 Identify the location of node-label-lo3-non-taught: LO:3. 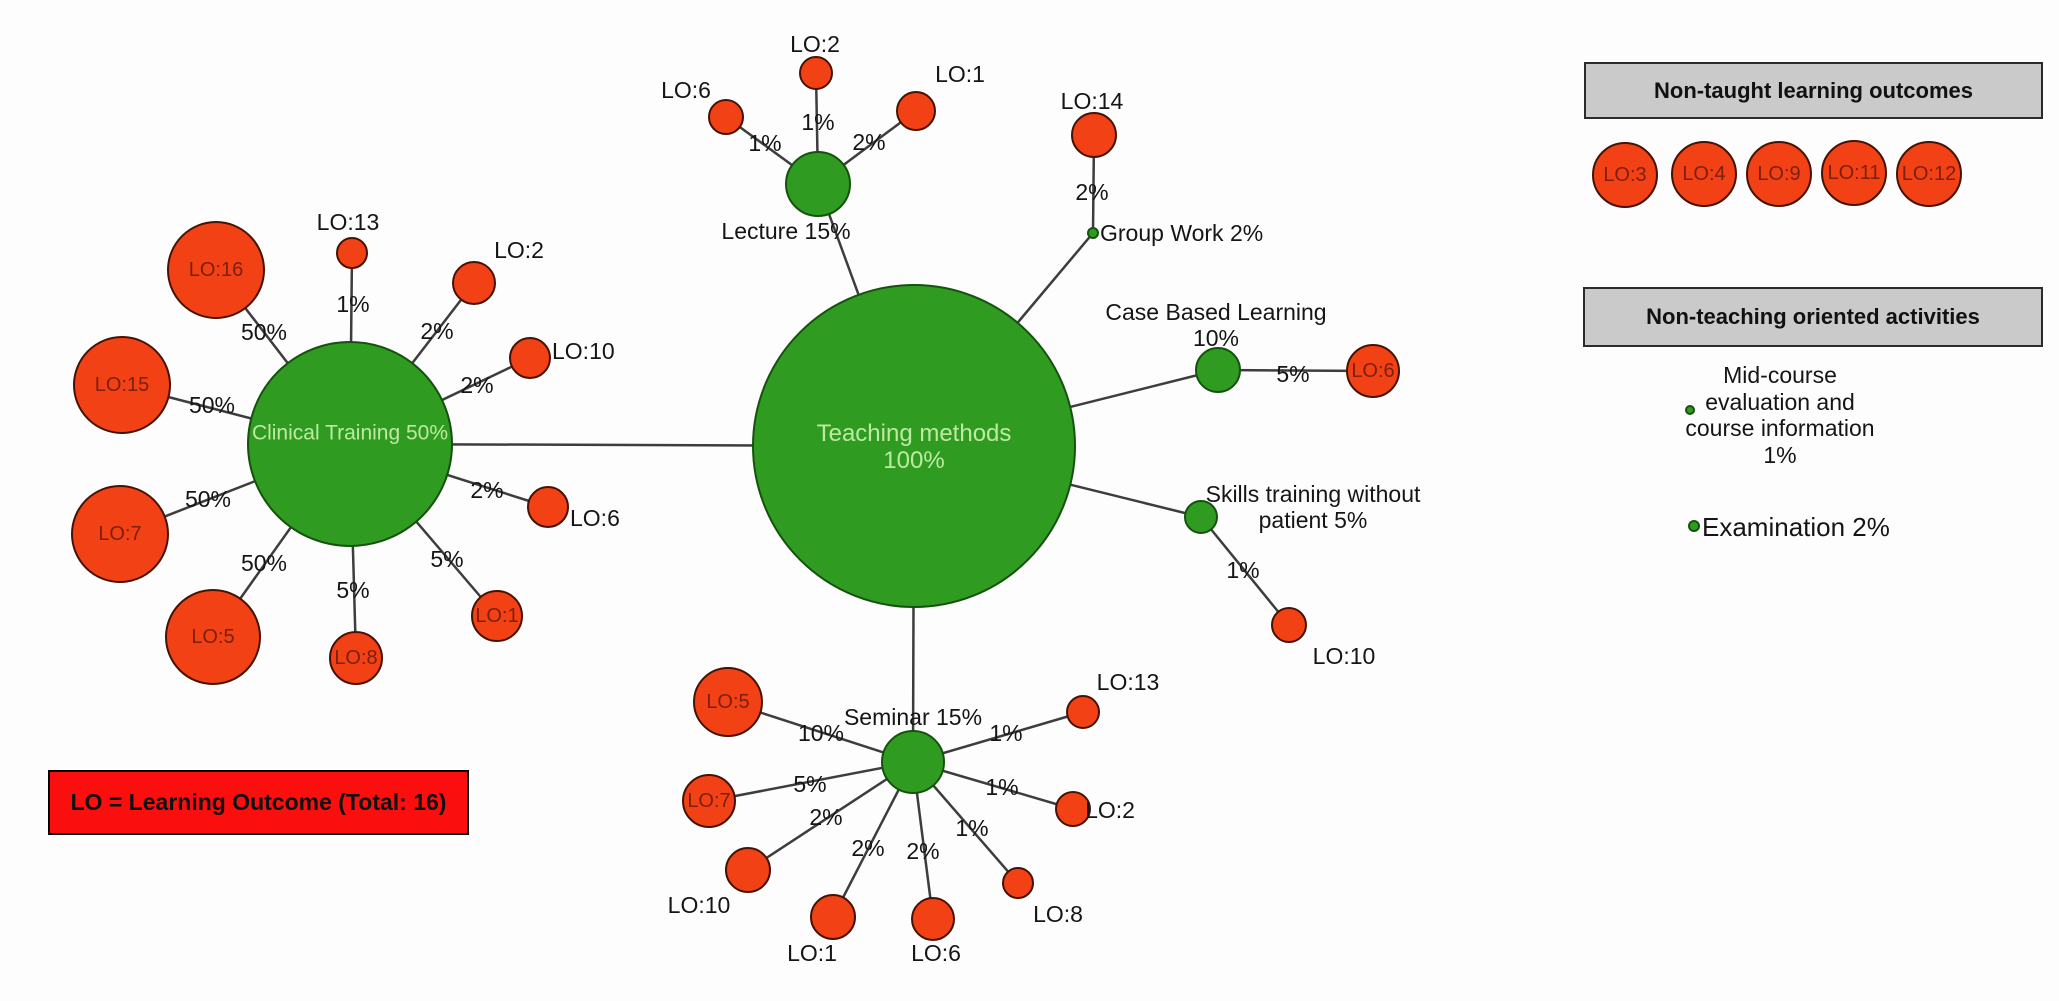
(1624, 175).